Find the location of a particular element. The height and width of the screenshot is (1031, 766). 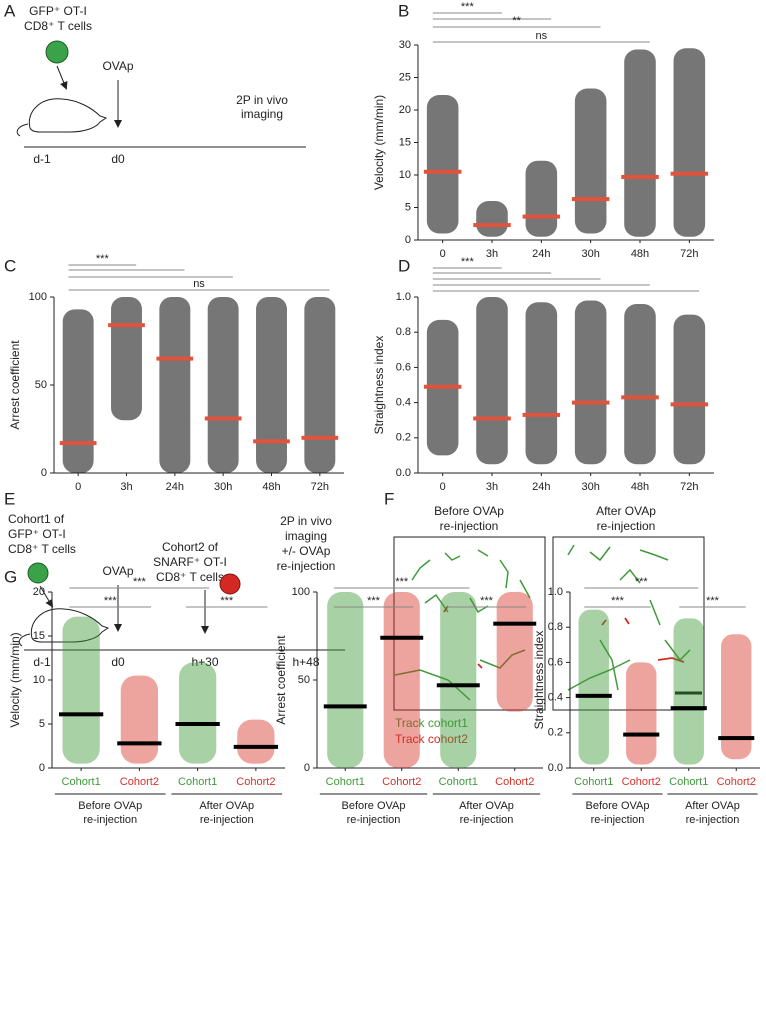

group-label: After OVAp is located at coordinates (712, 806).